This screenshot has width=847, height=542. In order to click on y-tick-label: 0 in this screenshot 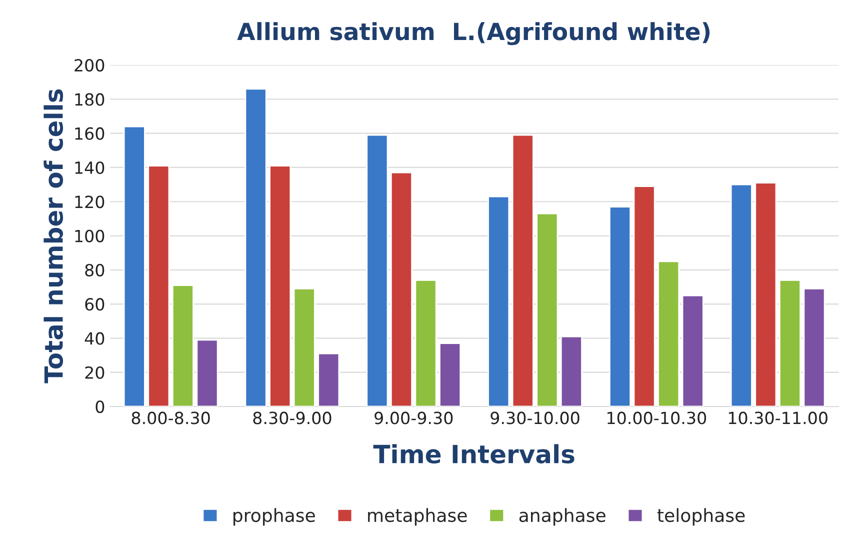, I will do `click(100, 407)`.